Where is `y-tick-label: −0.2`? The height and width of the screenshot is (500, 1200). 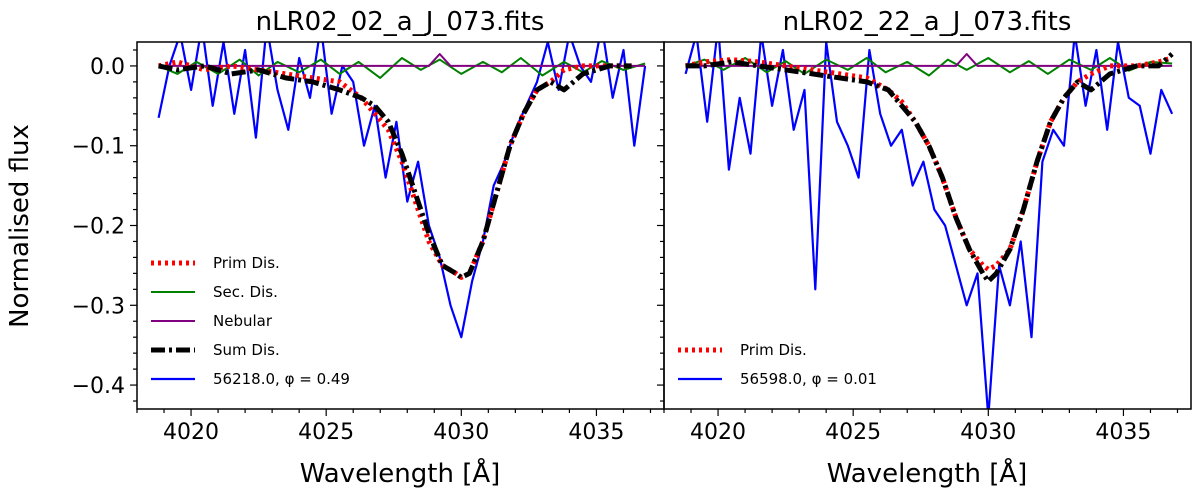
y-tick-label: −0.2 is located at coordinates (98, 227).